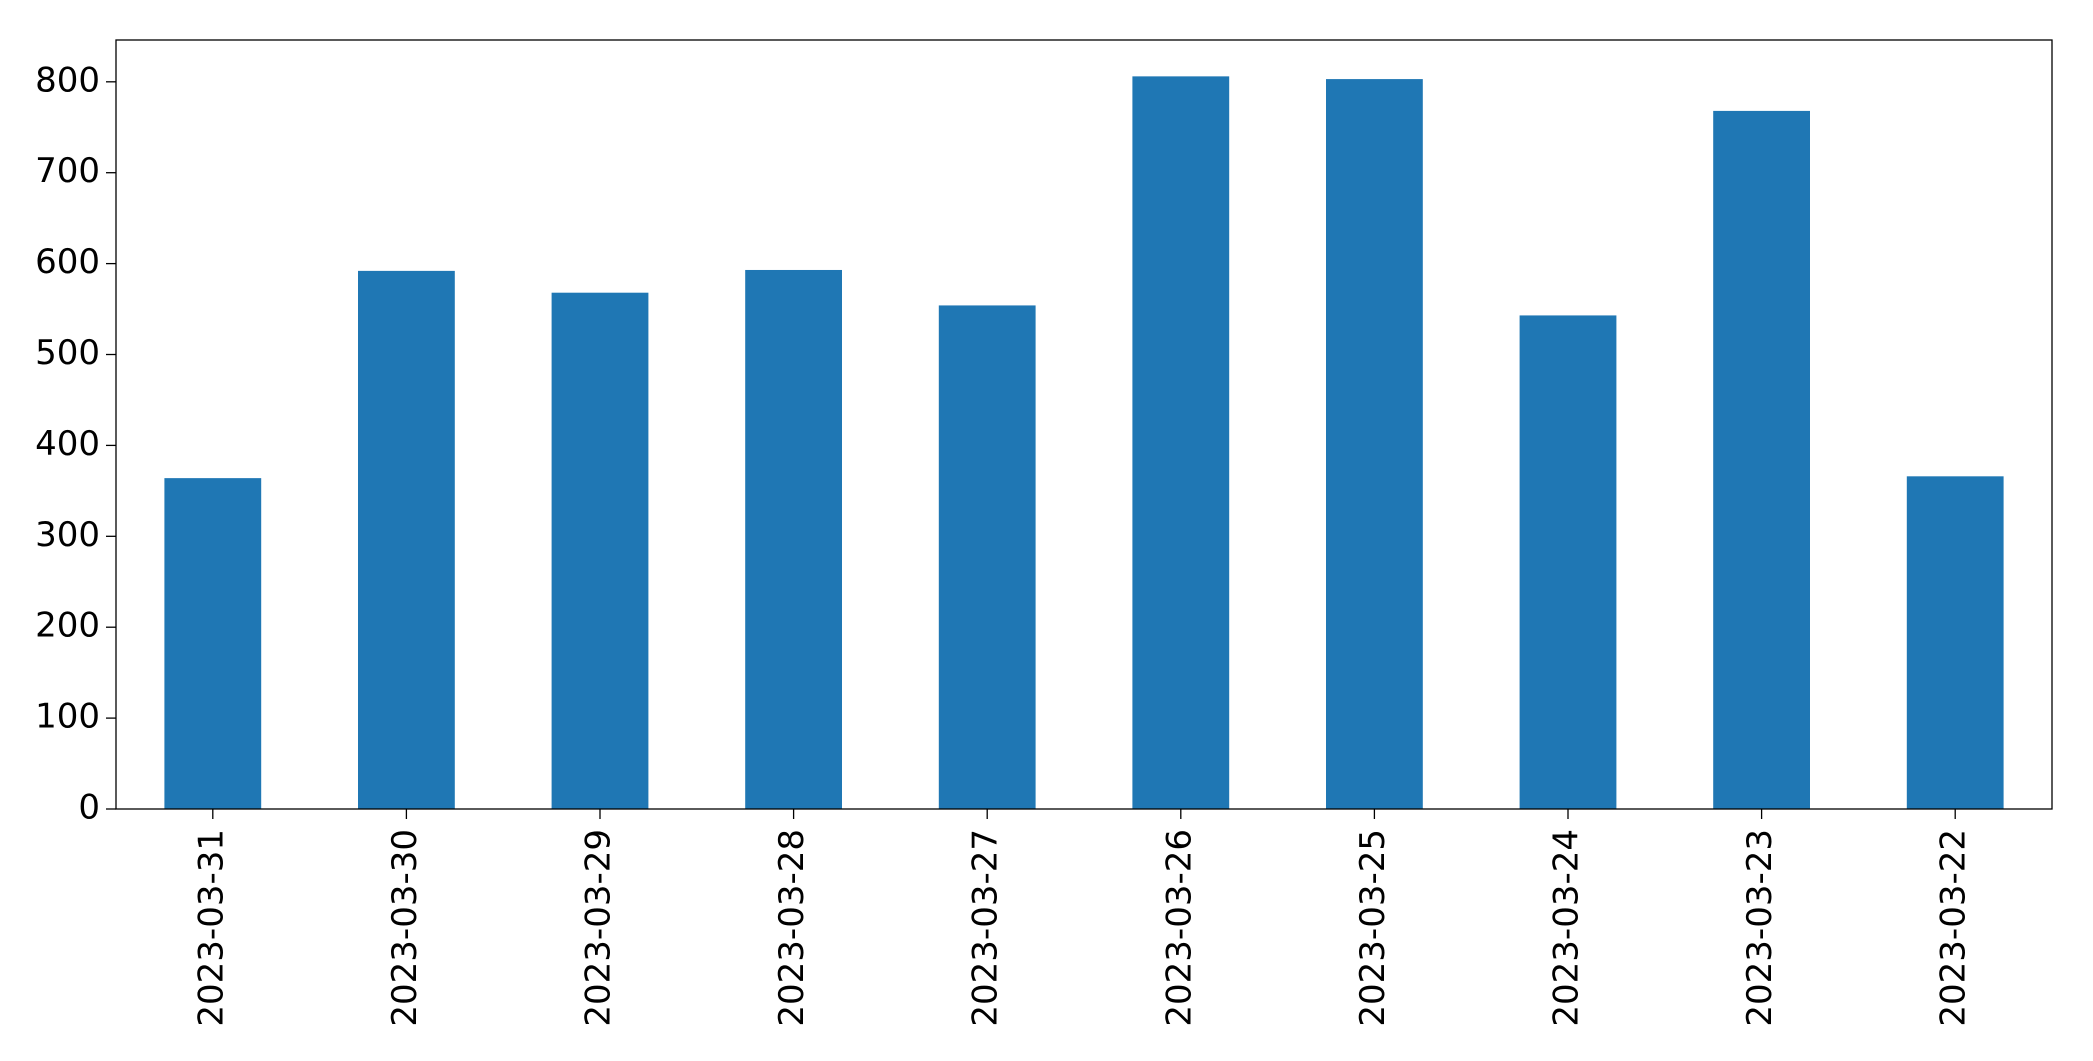  Describe the element at coordinates (1567, 928) in the screenshot. I see `x-tick-label: 2023-03-24` at that location.